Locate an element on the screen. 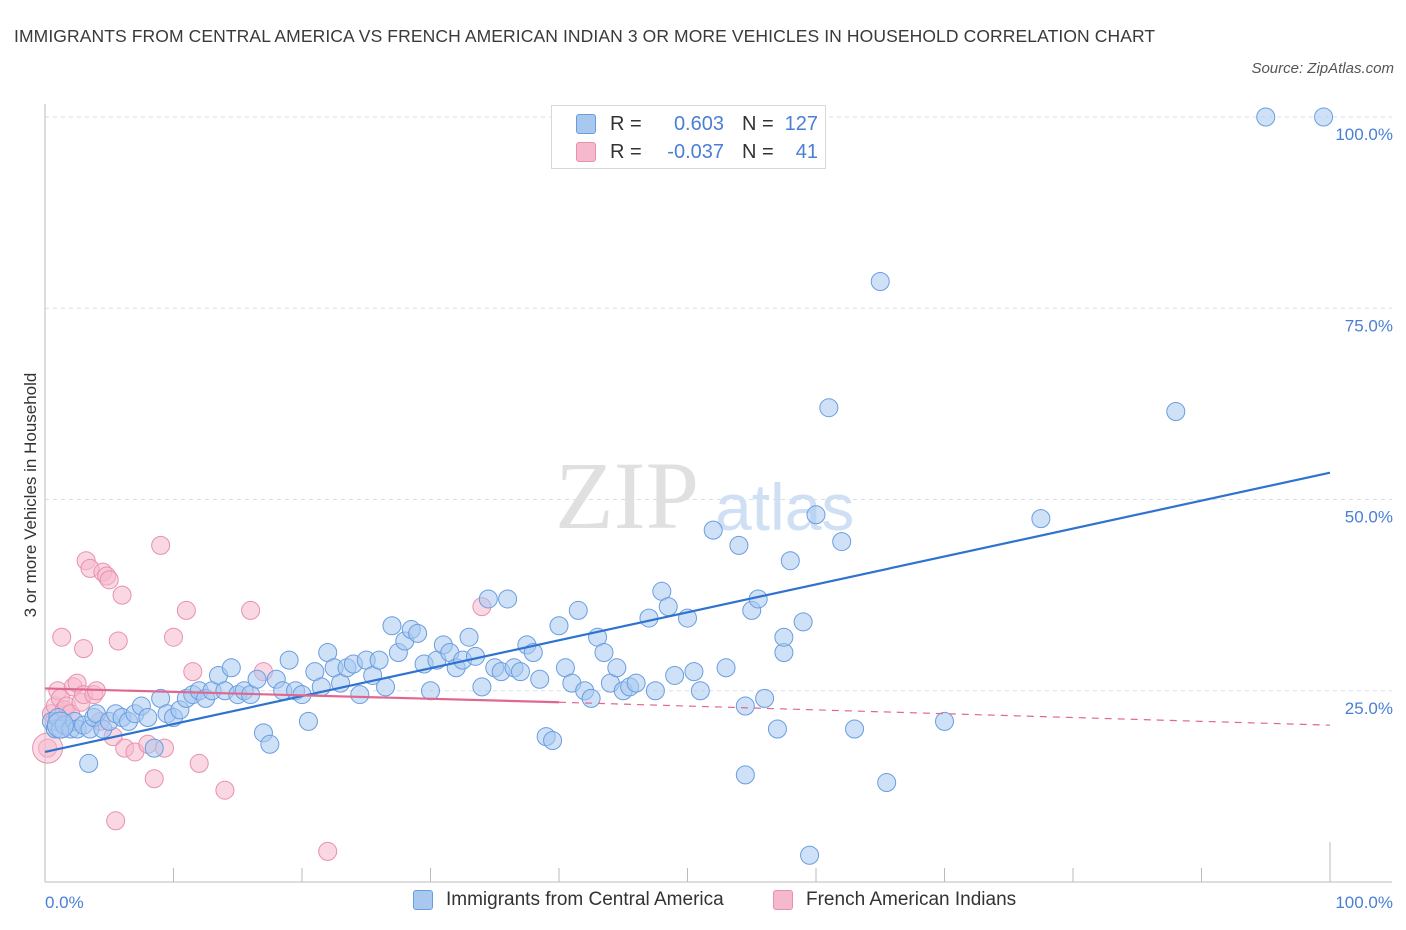  legend-r-value: 0.603 is located at coordinates (698, 123).